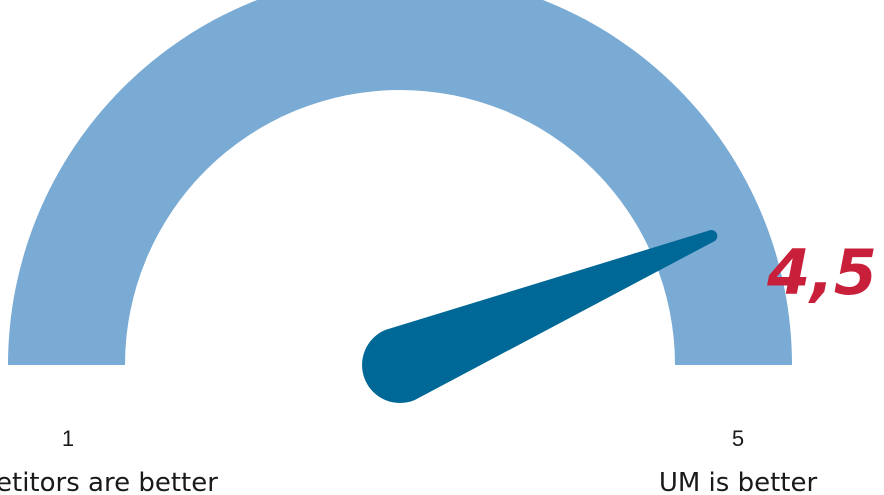 Image resolution: width=884 pixels, height=495 pixels. I want to click on gauge-needle, so click(540, 316).